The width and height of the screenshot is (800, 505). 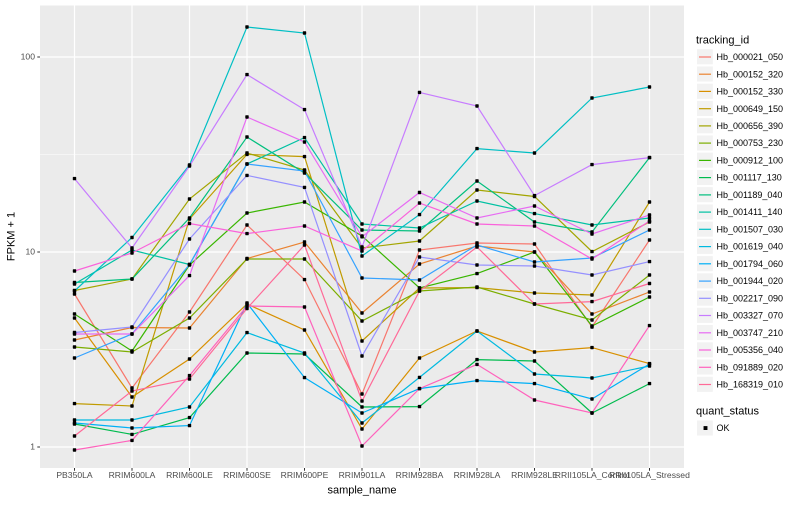 I want to click on svg-text: RRII105LA_Control, so click(x=592, y=475).